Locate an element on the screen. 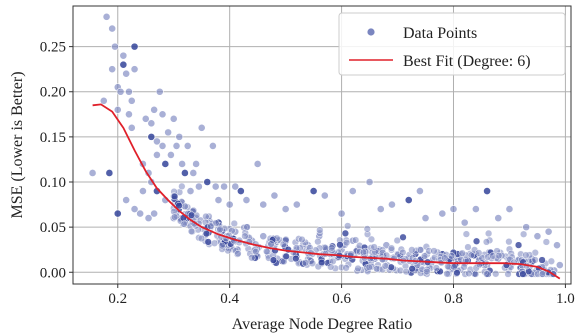 The width and height of the screenshot is (576, 335). y-tick-label: 0.05 is located at coordinates (53, 228).